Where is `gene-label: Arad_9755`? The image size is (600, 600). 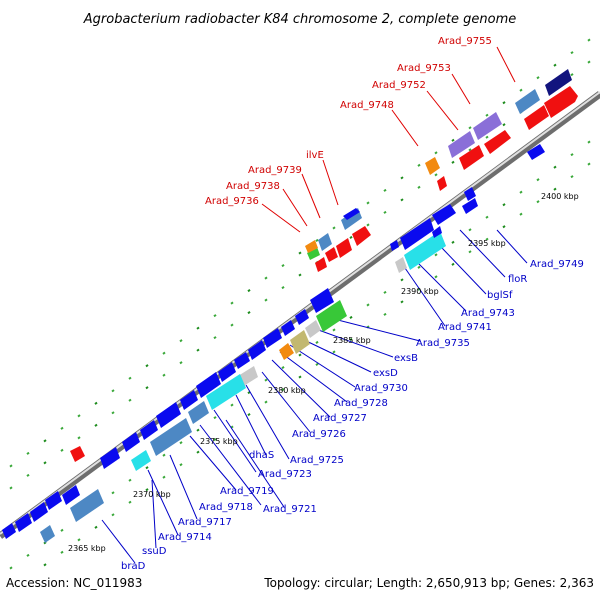
gene-label: Arad_9755 is located at coordinates (465, 41).